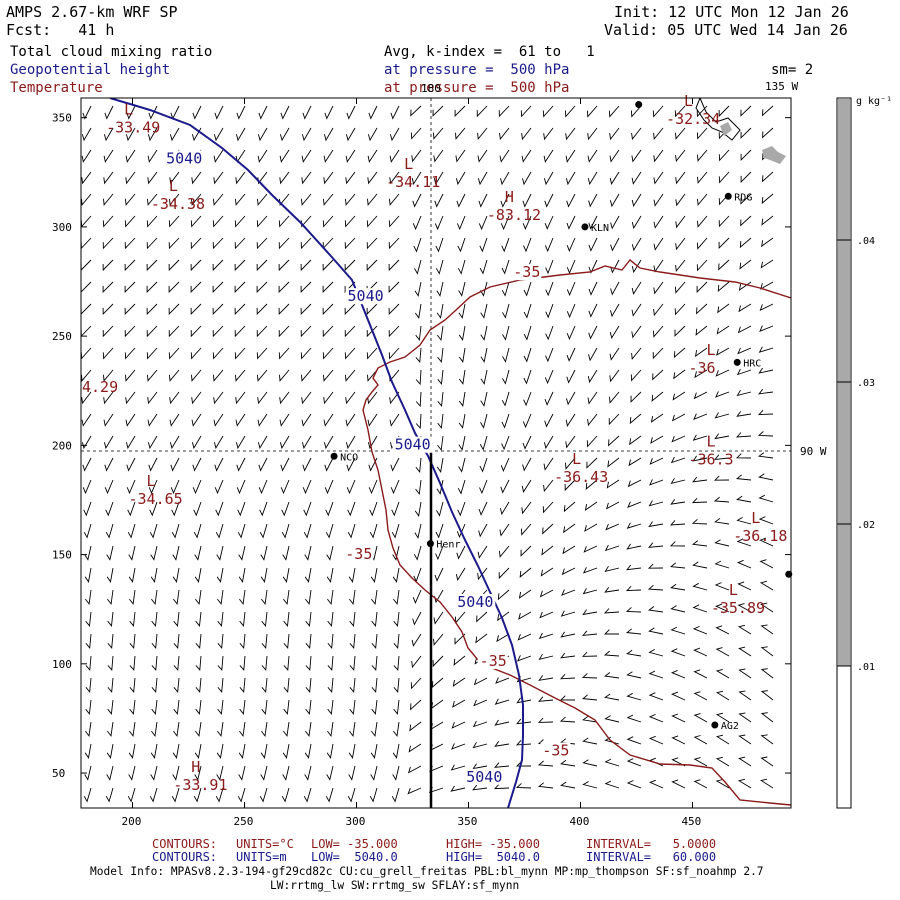 This screenshot has width=900, height=900. Describe the element at coordinates (412, 444) in the screenshot. I see `height-label-bg` at that location.